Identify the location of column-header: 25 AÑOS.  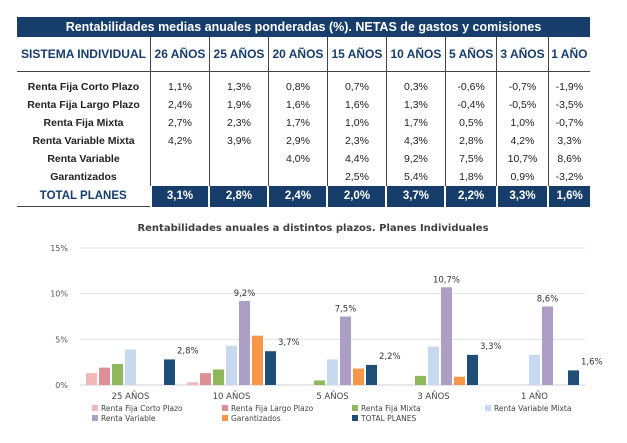
(239, 54).